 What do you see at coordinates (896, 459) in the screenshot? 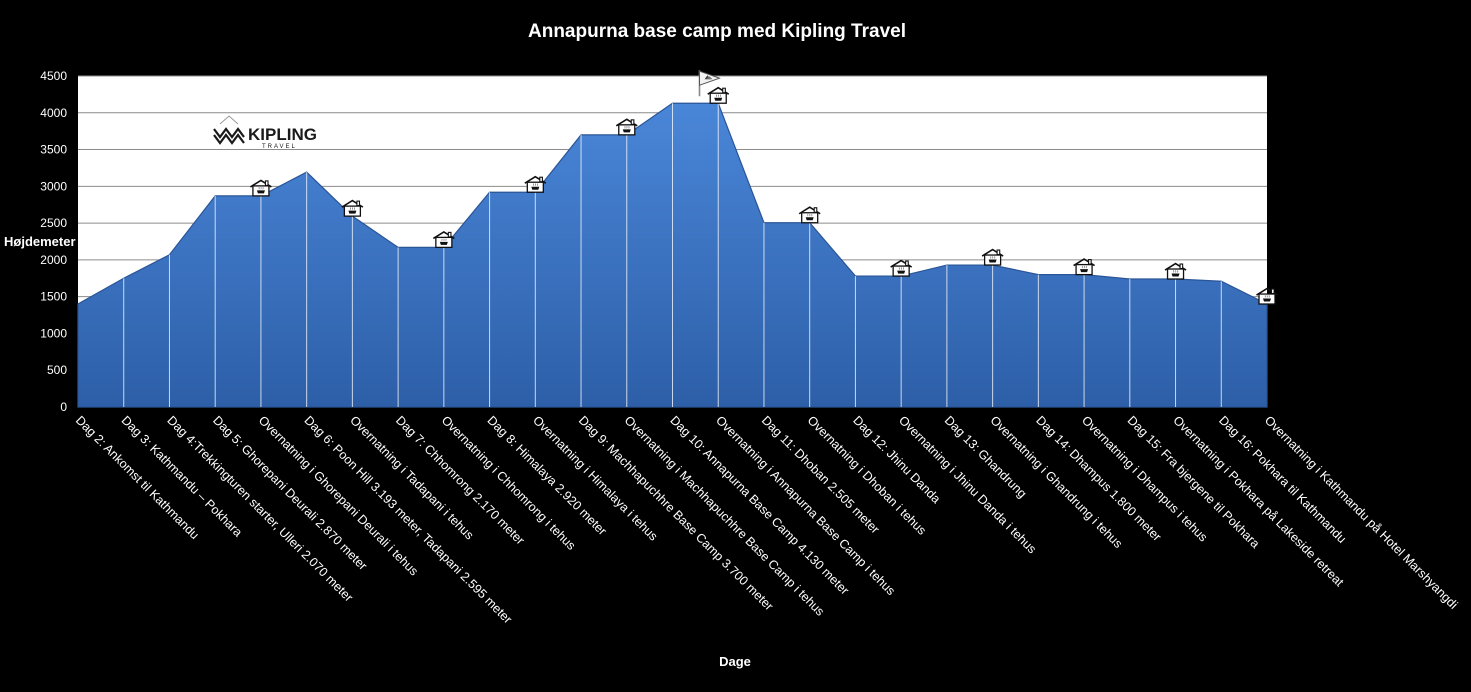
I see `x-tick-label: Dag 12: Jhinu Danda` at bounding box center [896, 459].